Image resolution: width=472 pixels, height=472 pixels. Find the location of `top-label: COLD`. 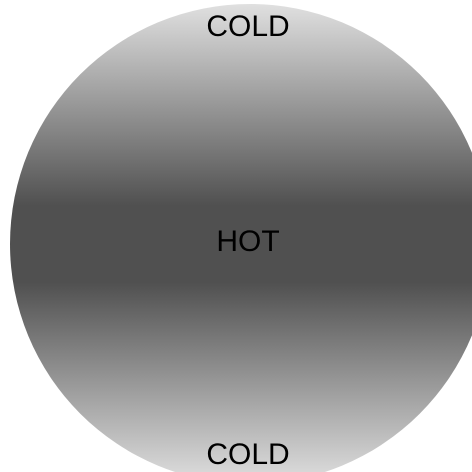

top-label: COLD is located at coordinates (247, 26).